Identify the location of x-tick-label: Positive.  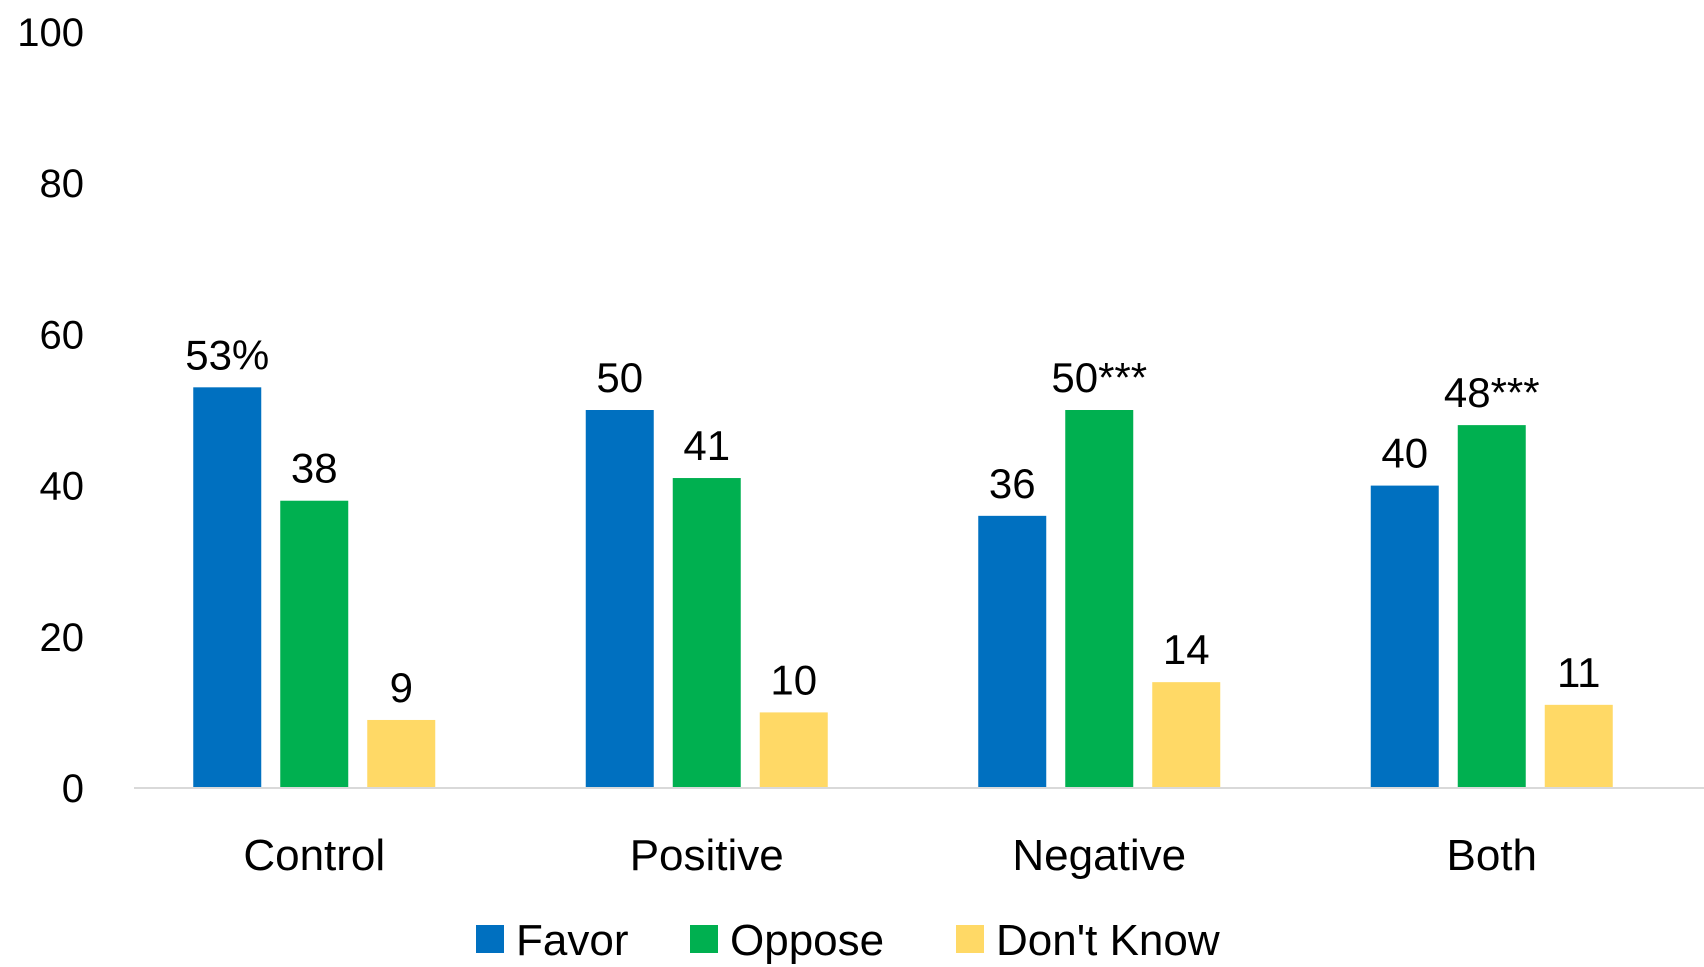
(707, 855).